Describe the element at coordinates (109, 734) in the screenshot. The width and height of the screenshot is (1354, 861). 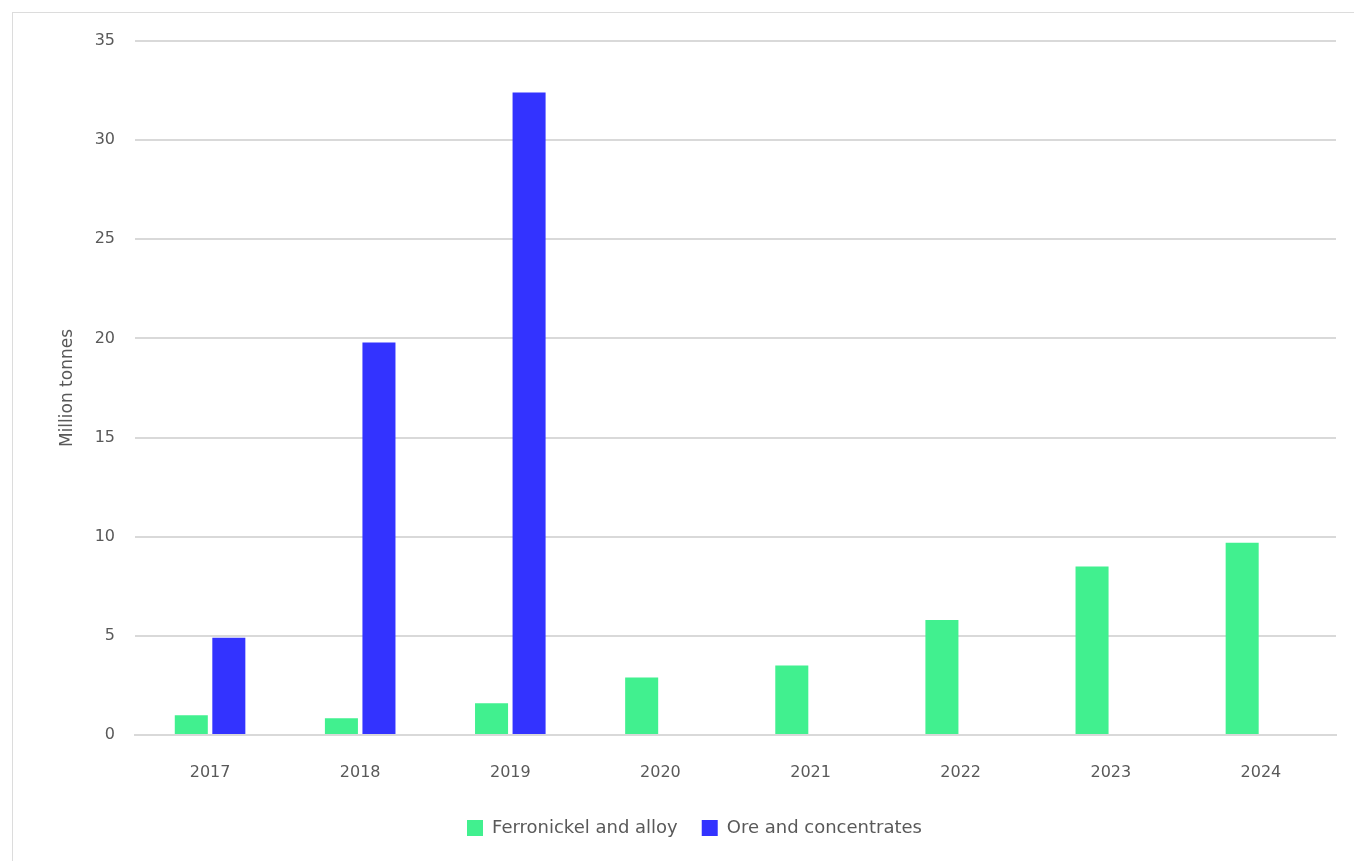
I see `y-tick-label: 0` at that location.